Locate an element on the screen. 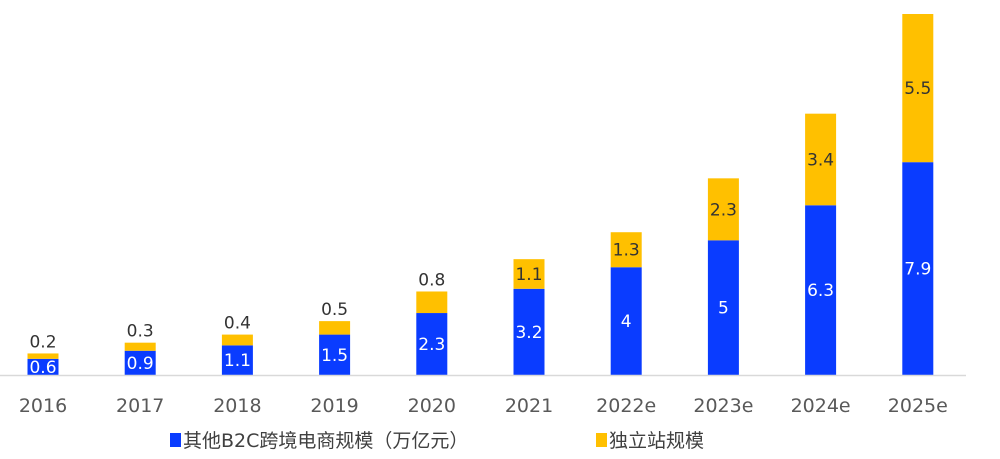  bar-yellow-2022e is located at coordinates (626, 250).